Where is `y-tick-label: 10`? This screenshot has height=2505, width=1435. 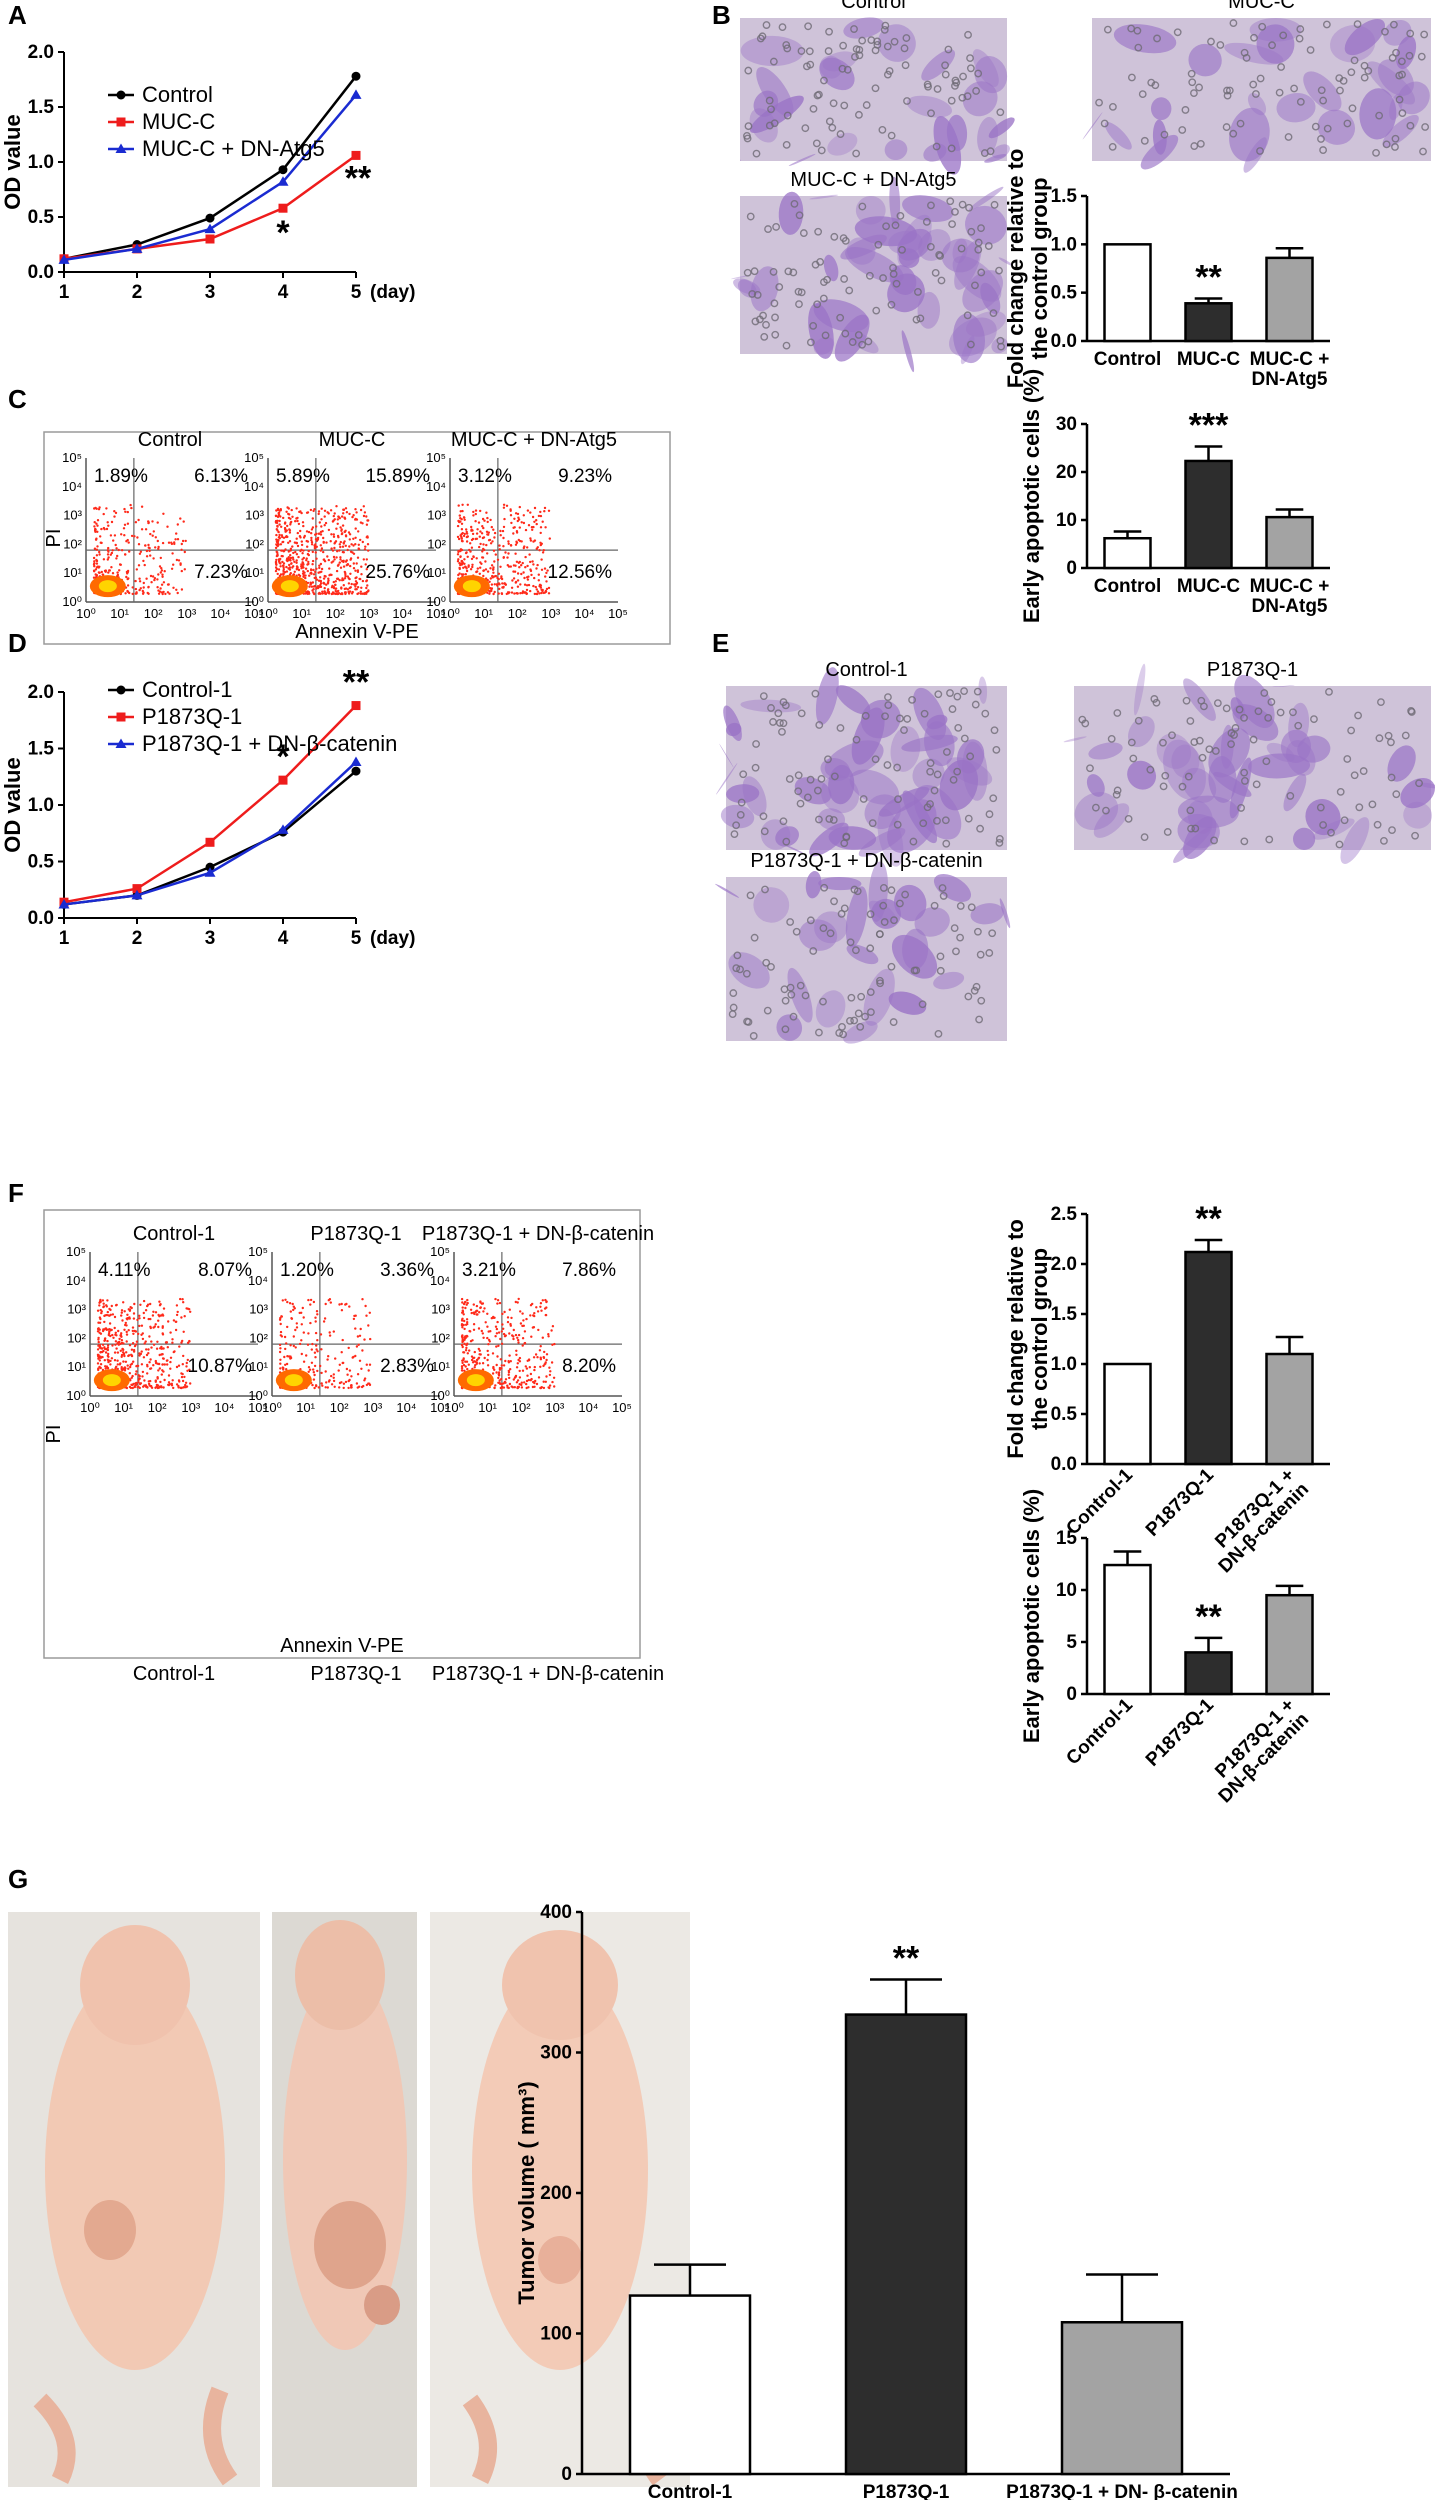
y-tick-label: 10 is located at coordinates (1066, 1590).